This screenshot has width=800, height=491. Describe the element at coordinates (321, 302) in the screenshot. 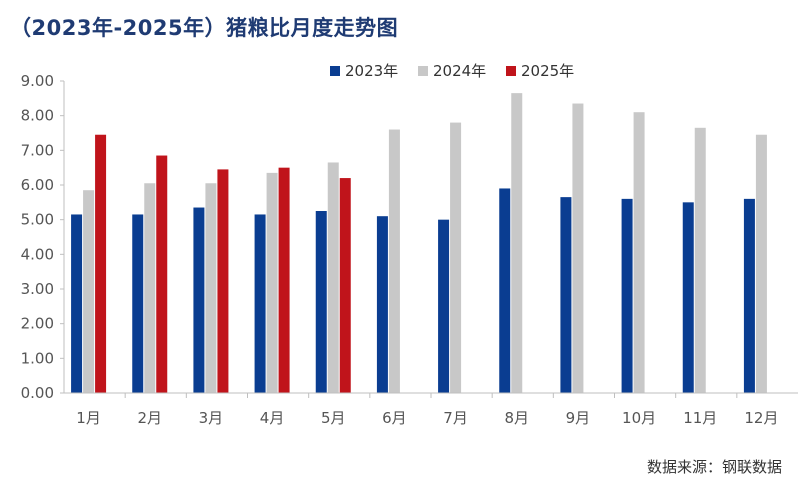

I see `bar-2023年-5月` at that location.